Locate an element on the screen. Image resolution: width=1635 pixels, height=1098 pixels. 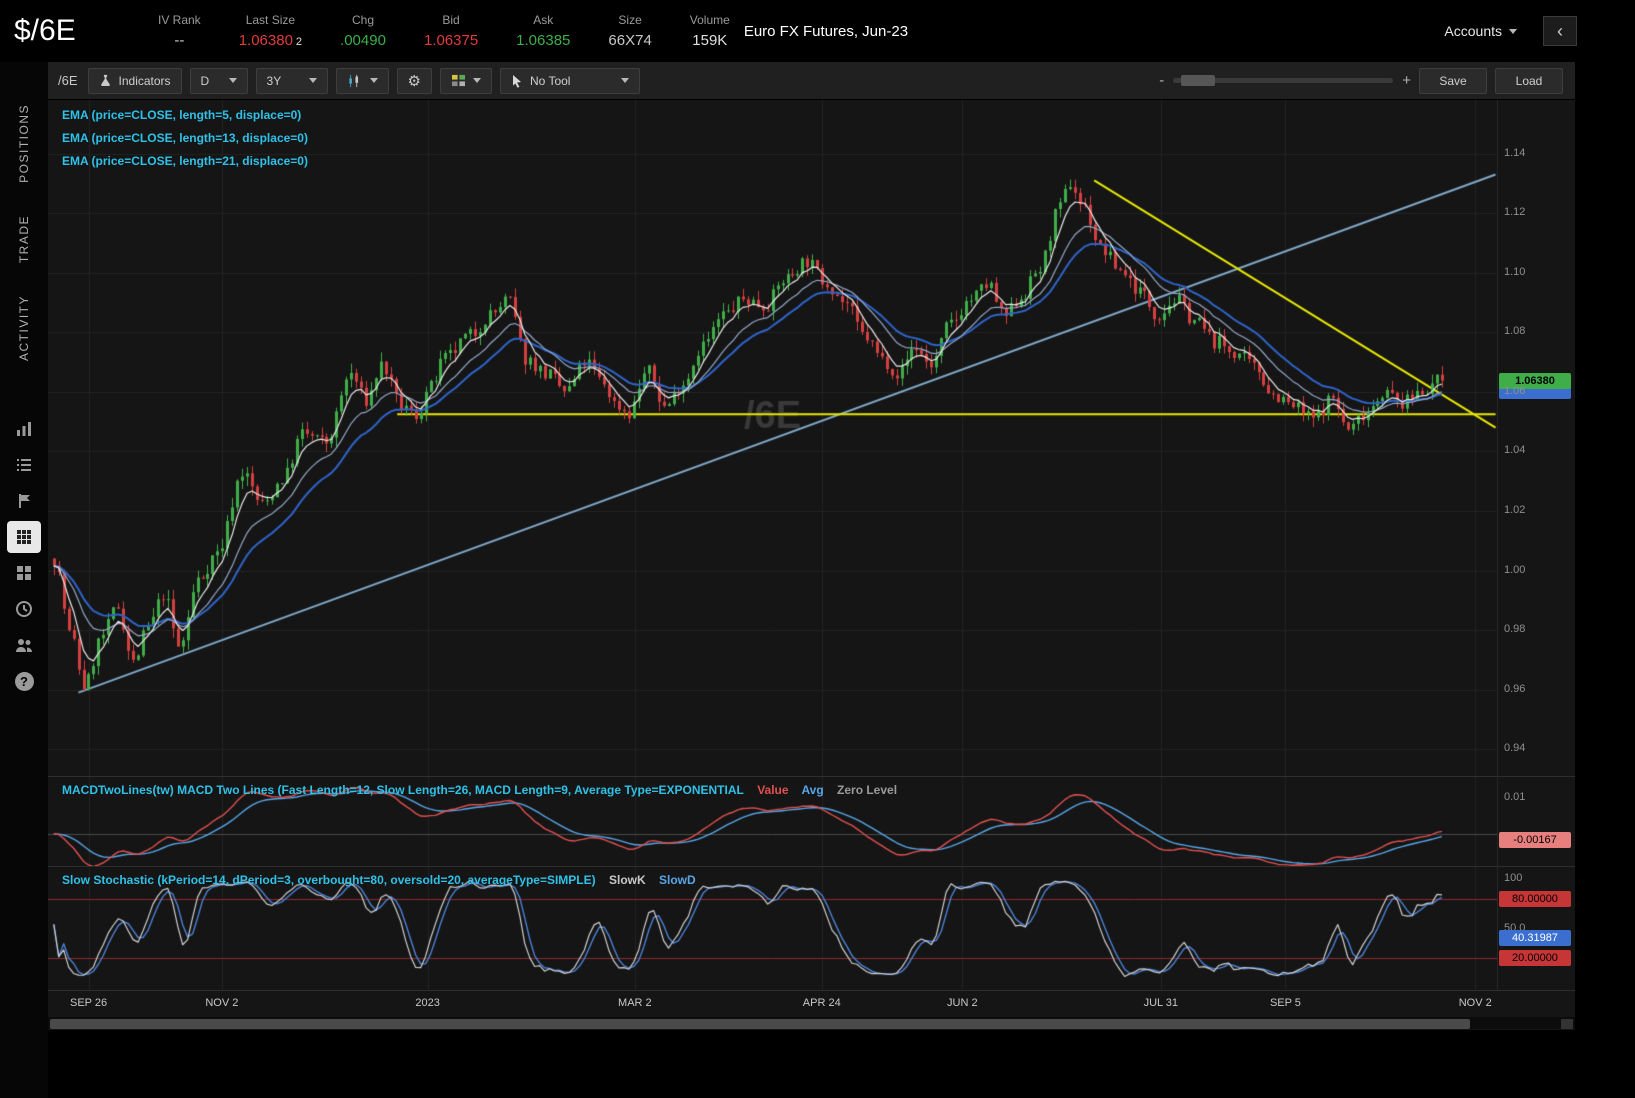
price-axis-label: 1.06 is located at coordinates (1515, 390).